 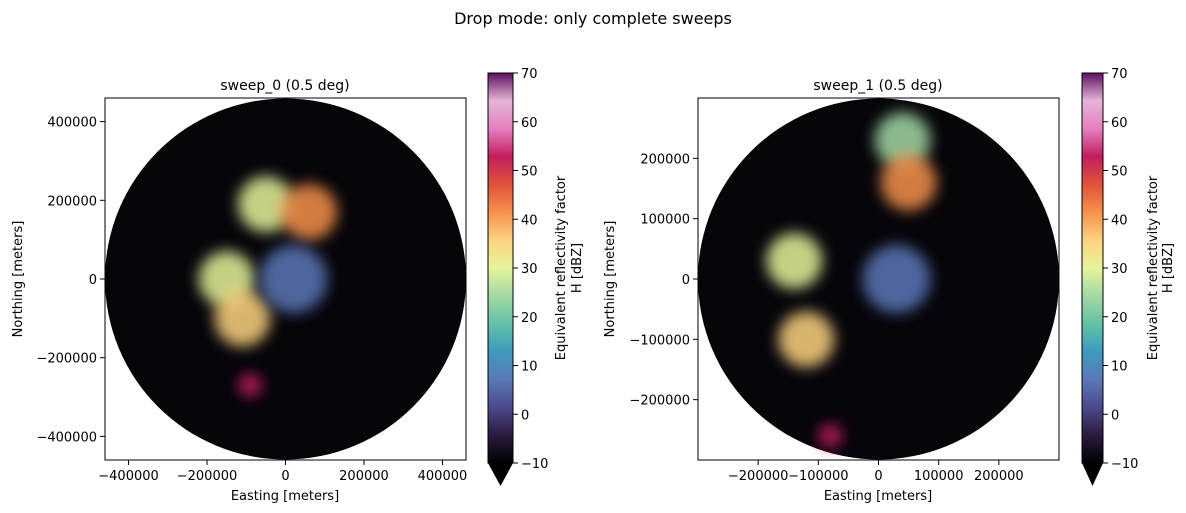 What do you see at coordinates (1153, 267) in the screenshot?
I see `colorbar-label-1-line1: Equivalent reflectivity factor` at bounding box center [1153, 267].